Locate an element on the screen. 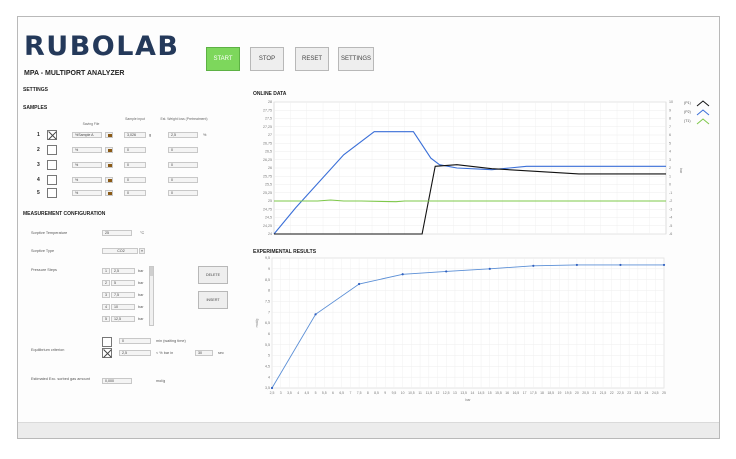 This screenshot has width=736, height=459. legend-p2-label: (P2) is located at coordinates (687, 112).